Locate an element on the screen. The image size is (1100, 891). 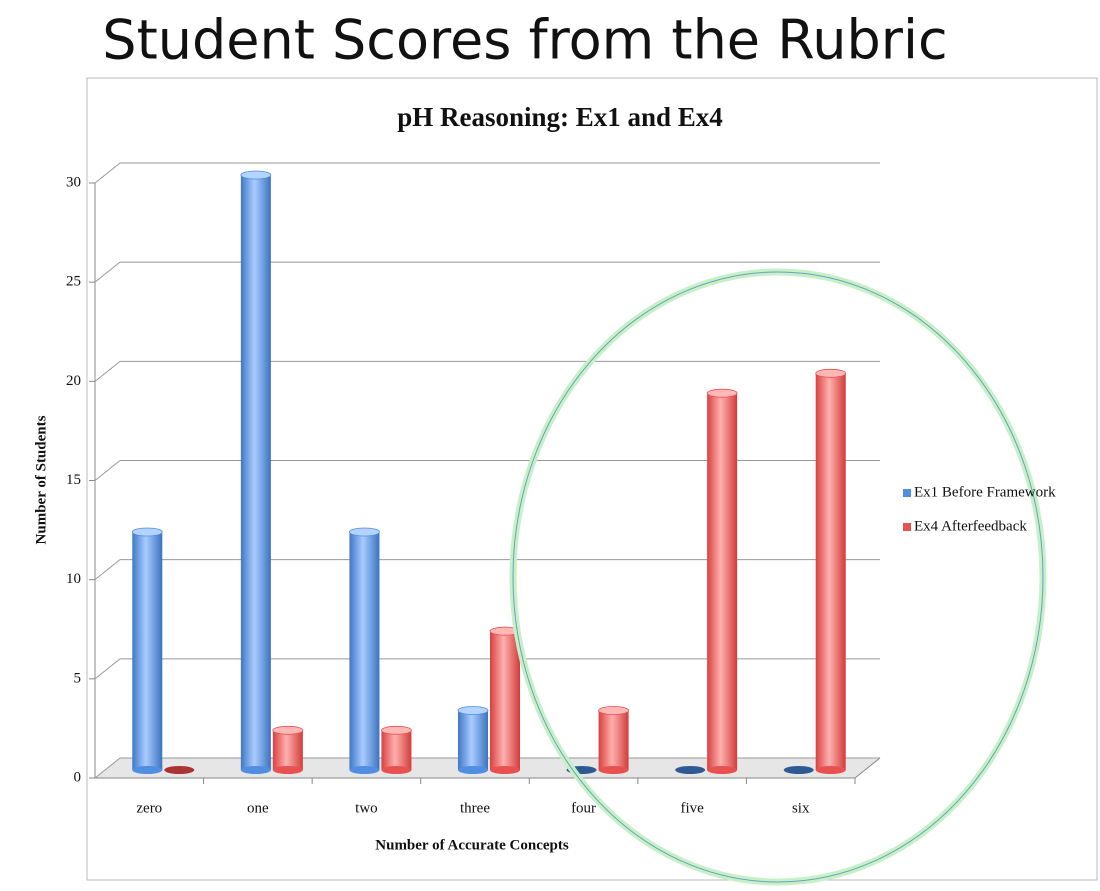
x-tick-label: two is located at coordinates (366, 808).